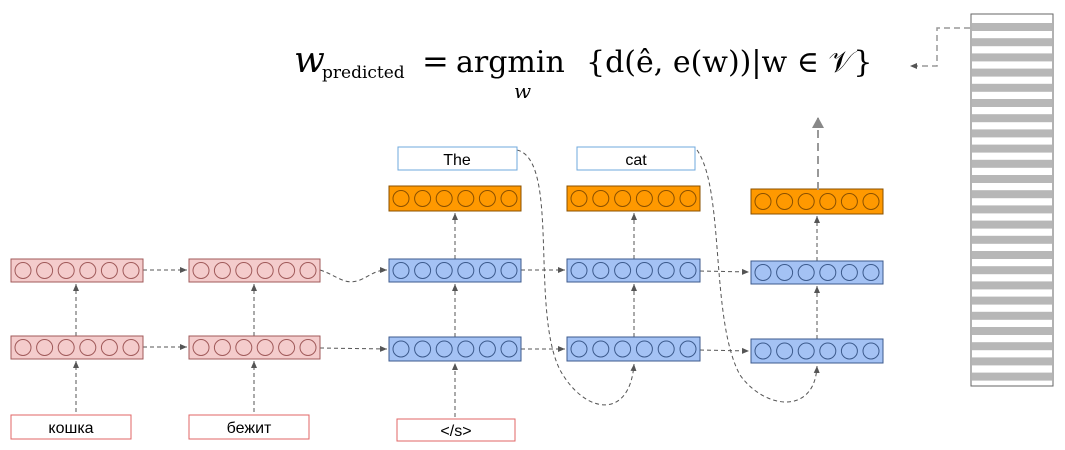 This screenshot has width=1065, height=450. What do you see at coordinates (510, 62) in the screenshot?
I see `formula-argmin: argmin` at bounding box center [510, 62].